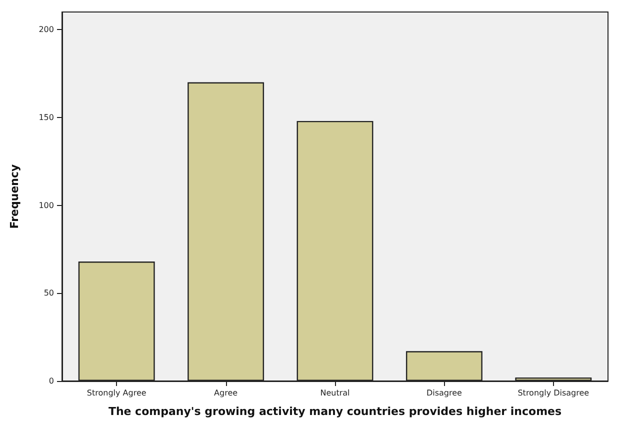 This screenshot has width=622, height=426. What do you see at coordinates (46, 205) in the screenshot?
I see `y-tick-label: 100` at bounding box center [46, 205].